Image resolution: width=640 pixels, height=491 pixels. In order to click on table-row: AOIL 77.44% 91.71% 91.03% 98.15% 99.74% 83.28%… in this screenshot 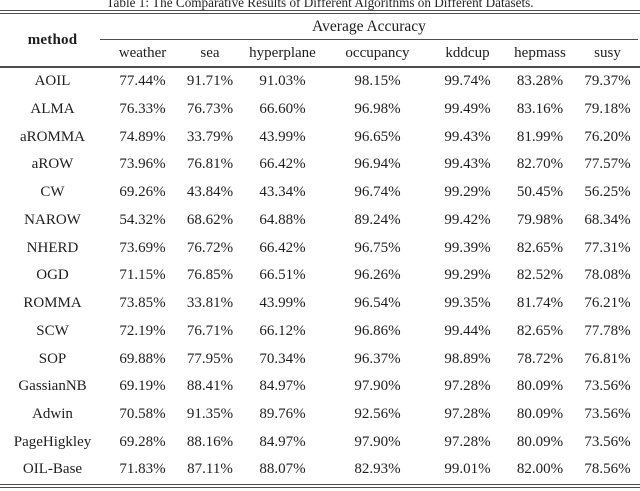, I will do `click(320, 82)`.